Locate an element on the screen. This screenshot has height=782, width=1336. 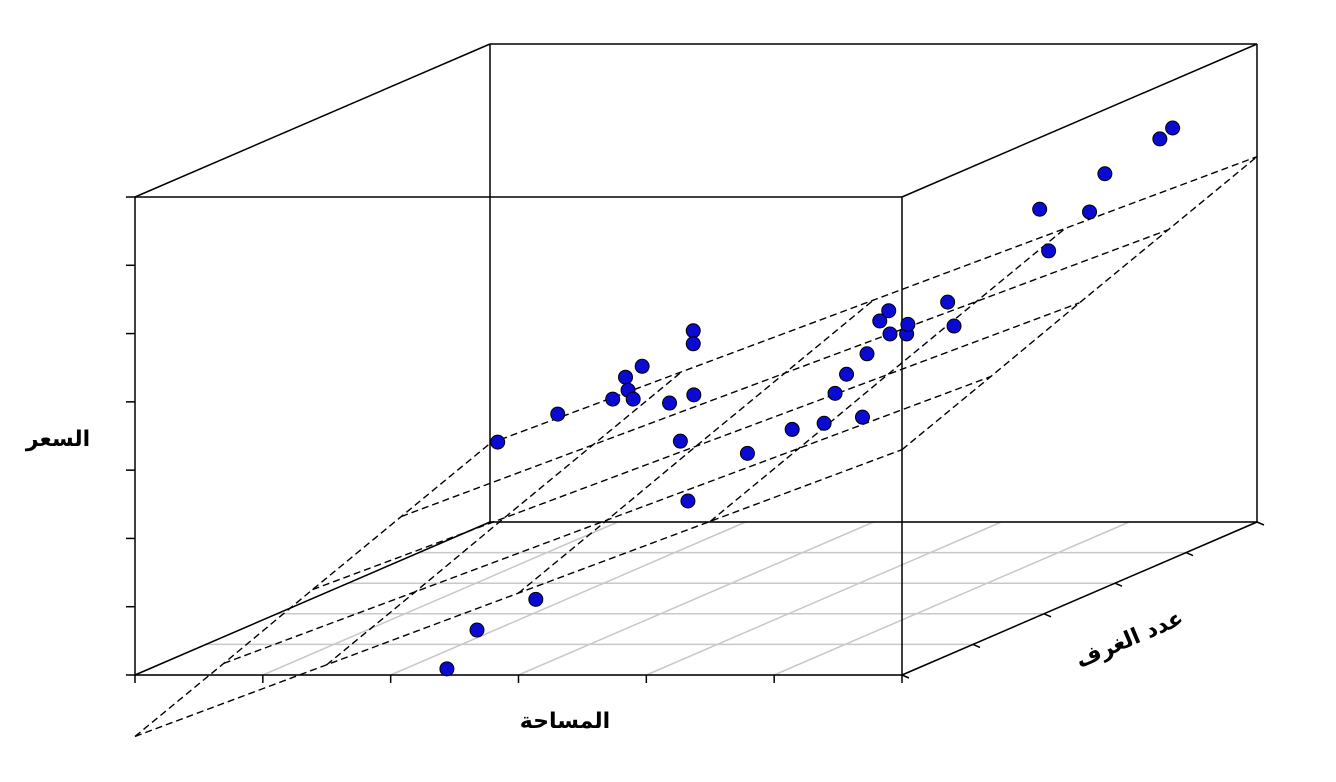
z-axis-label: السعر is located at coordinates (57, 439).